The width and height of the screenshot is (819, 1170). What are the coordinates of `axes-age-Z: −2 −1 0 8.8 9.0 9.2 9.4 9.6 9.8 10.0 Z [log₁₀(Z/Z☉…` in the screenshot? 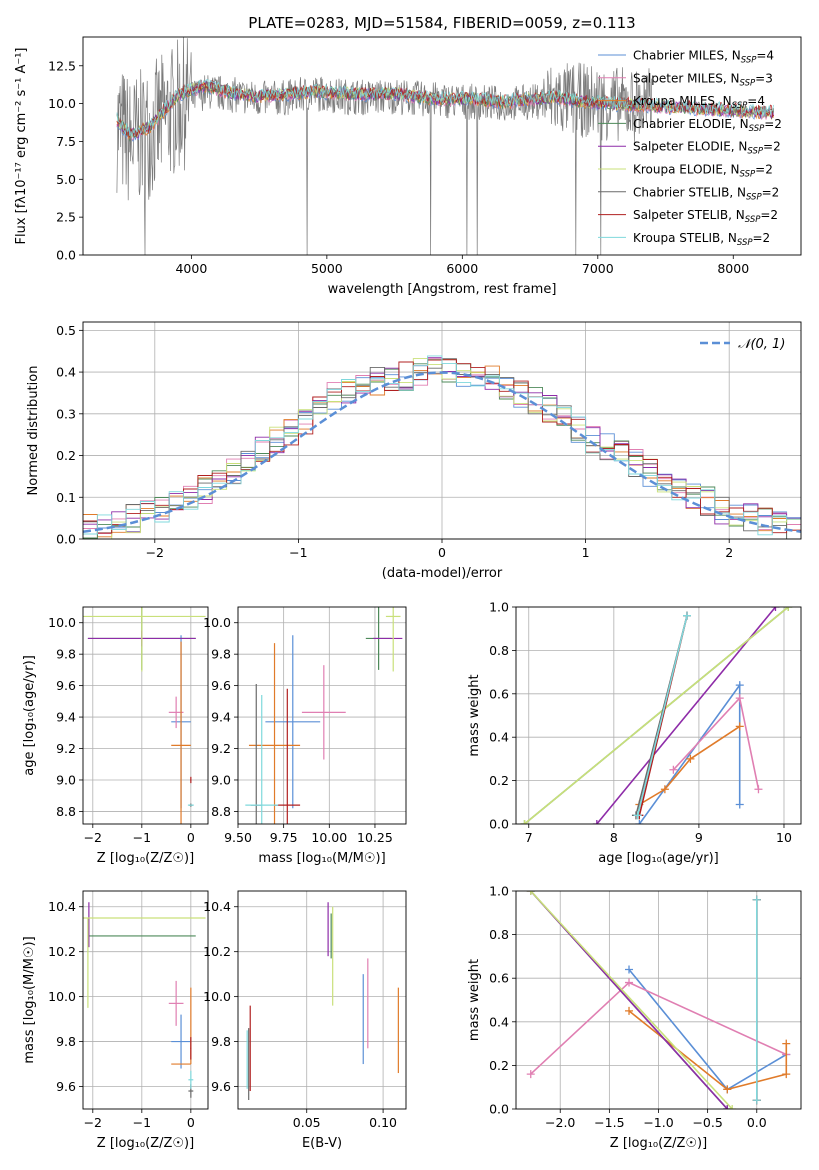 It's located at (115, 736).